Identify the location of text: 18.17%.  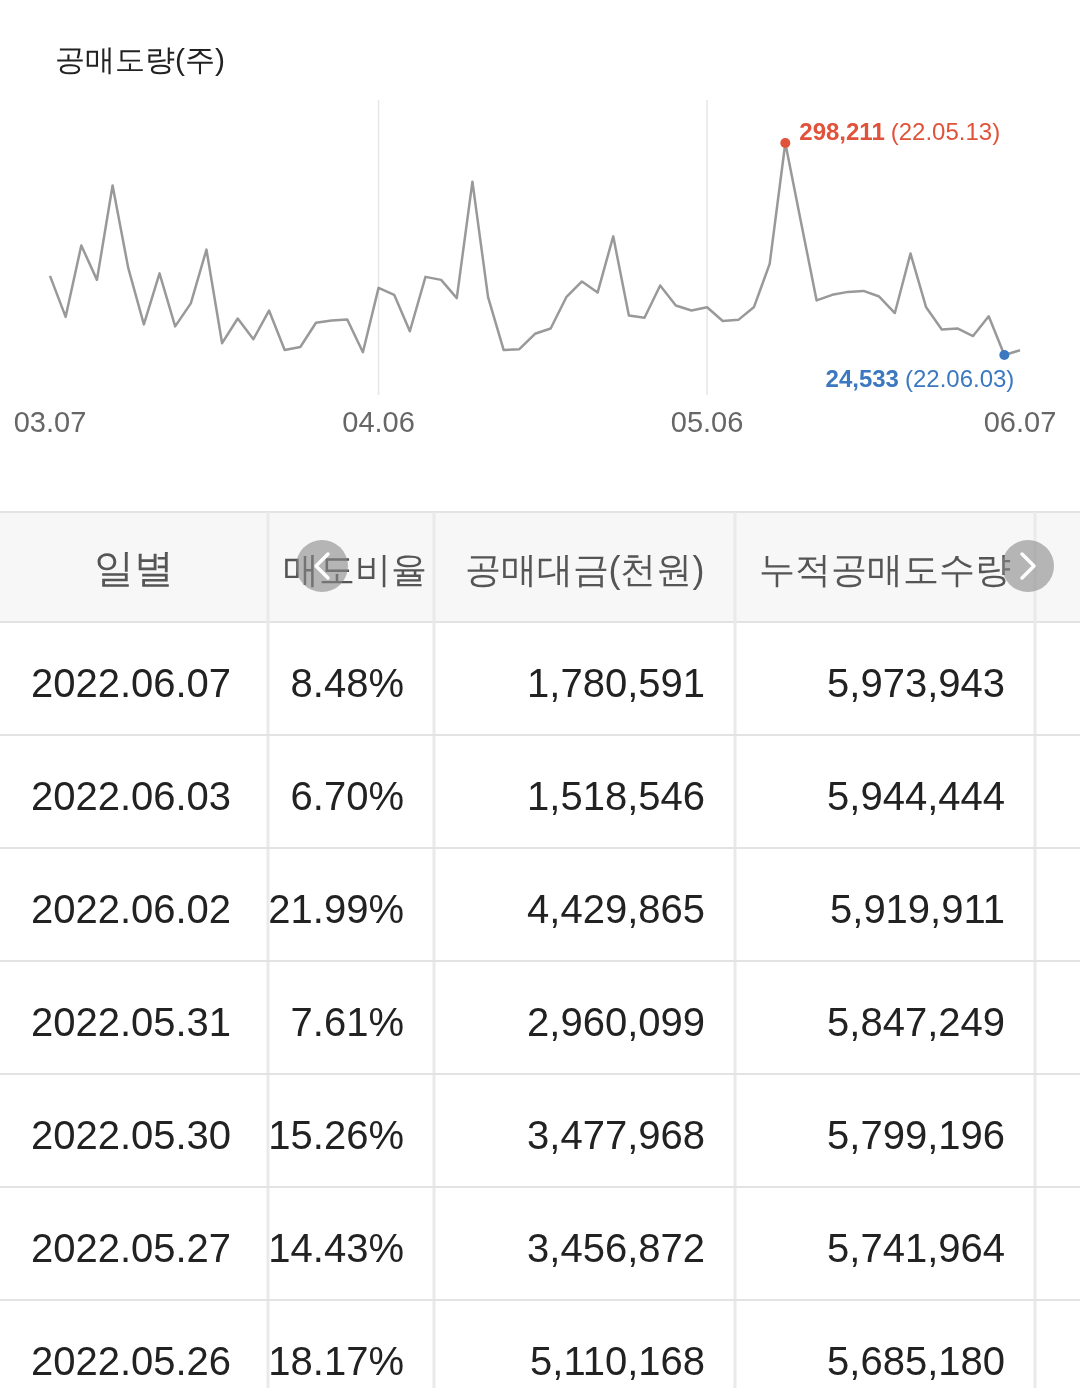
(336, 1361).